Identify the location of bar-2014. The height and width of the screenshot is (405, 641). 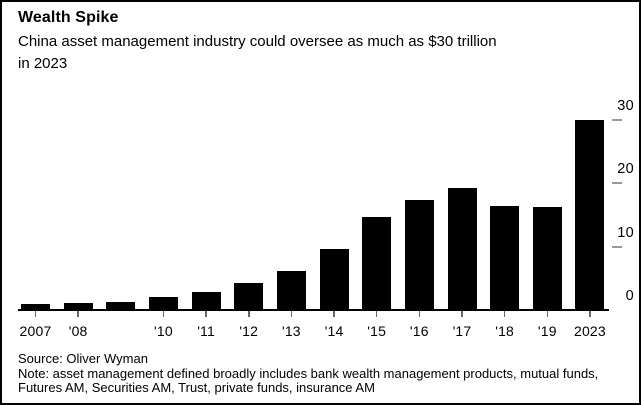
(334, 279).